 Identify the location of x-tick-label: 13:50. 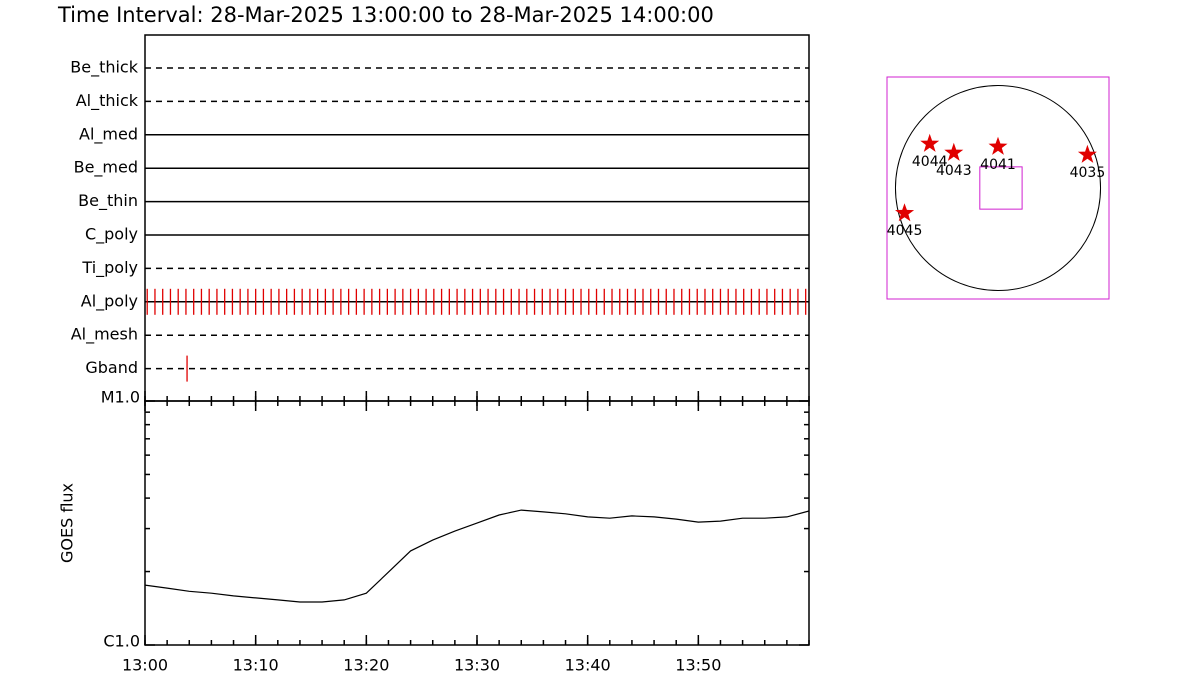
(698, 665).